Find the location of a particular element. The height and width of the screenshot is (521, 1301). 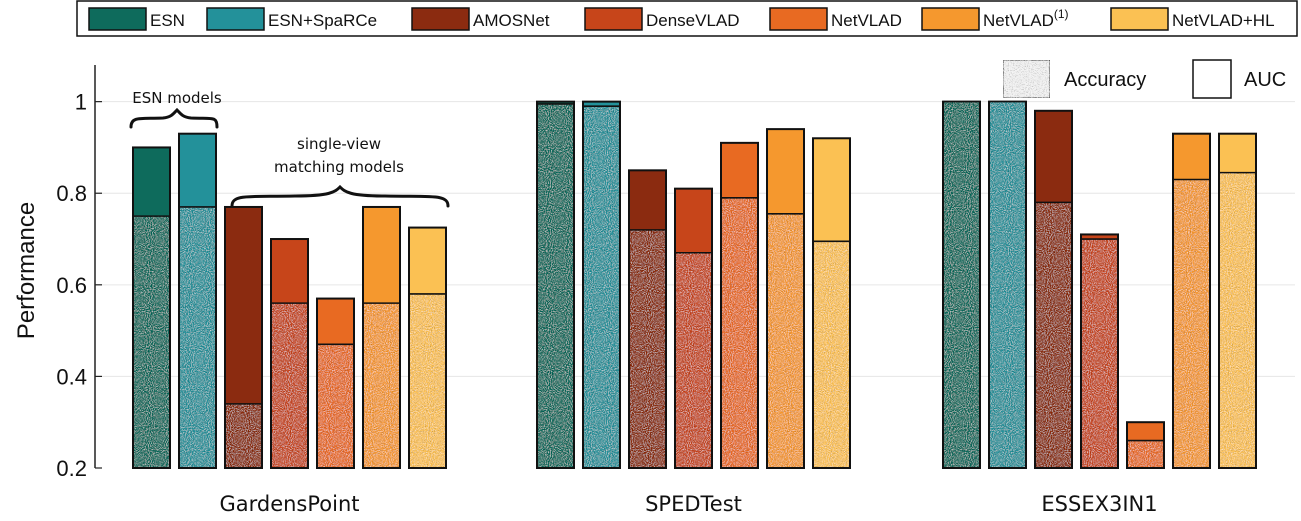

y-tick-label: 1 is located at coordinates (81, 102).